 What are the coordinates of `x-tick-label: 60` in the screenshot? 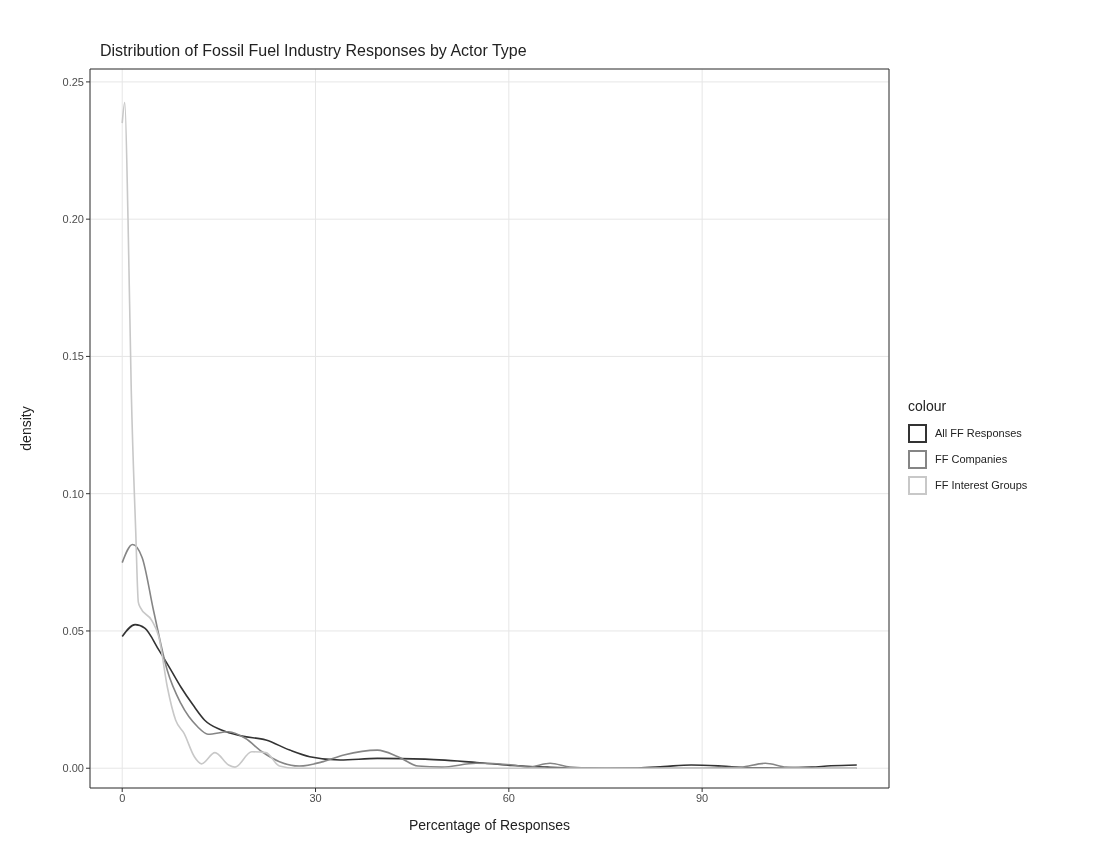 It's located at (508, 797).